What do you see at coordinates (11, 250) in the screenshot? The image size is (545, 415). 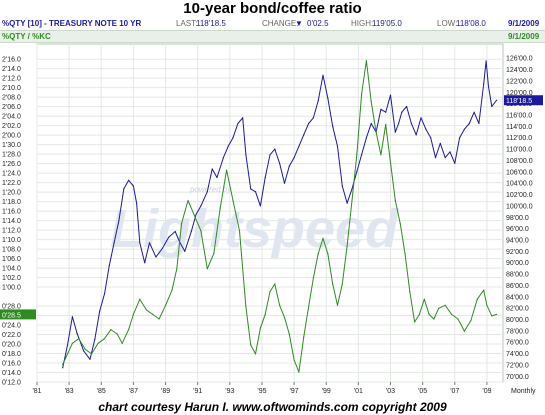 I see `left-tick-label: 1'08.0` at bounding box center [11, 250].